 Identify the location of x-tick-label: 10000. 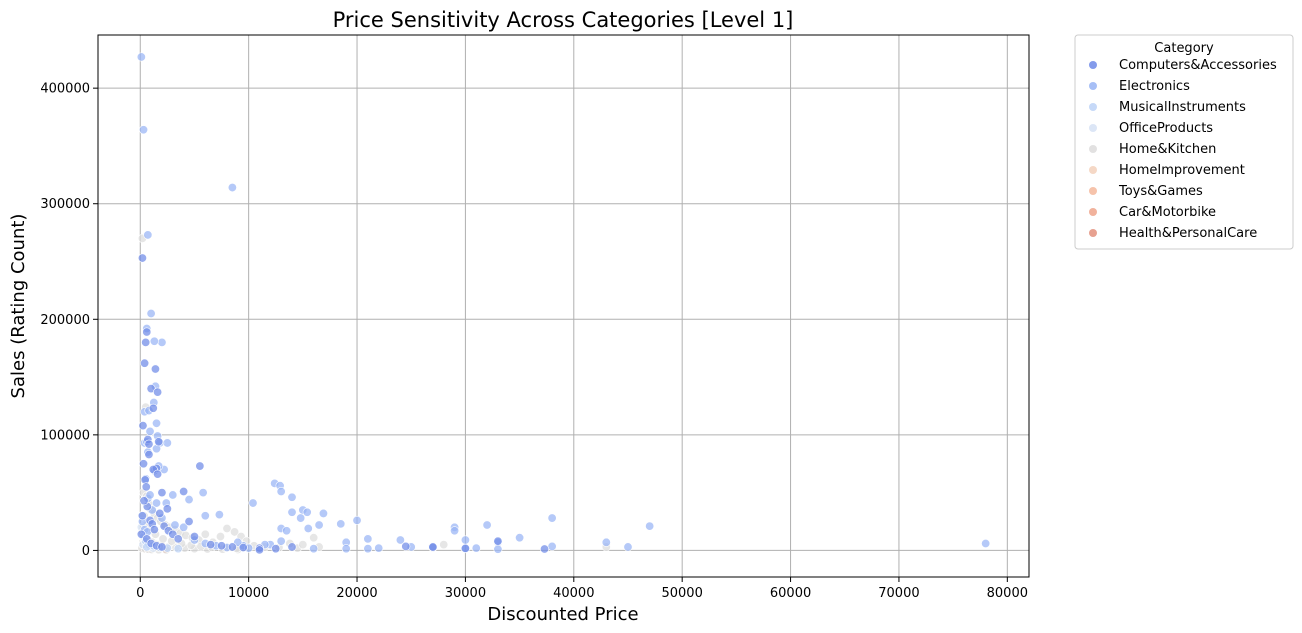
(248, 593).